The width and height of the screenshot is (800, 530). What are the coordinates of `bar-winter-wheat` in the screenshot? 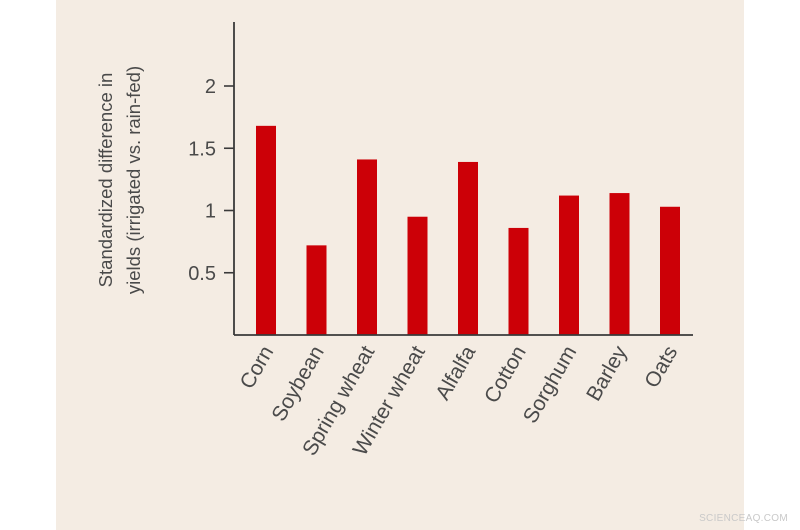 It's located at (417, 275).